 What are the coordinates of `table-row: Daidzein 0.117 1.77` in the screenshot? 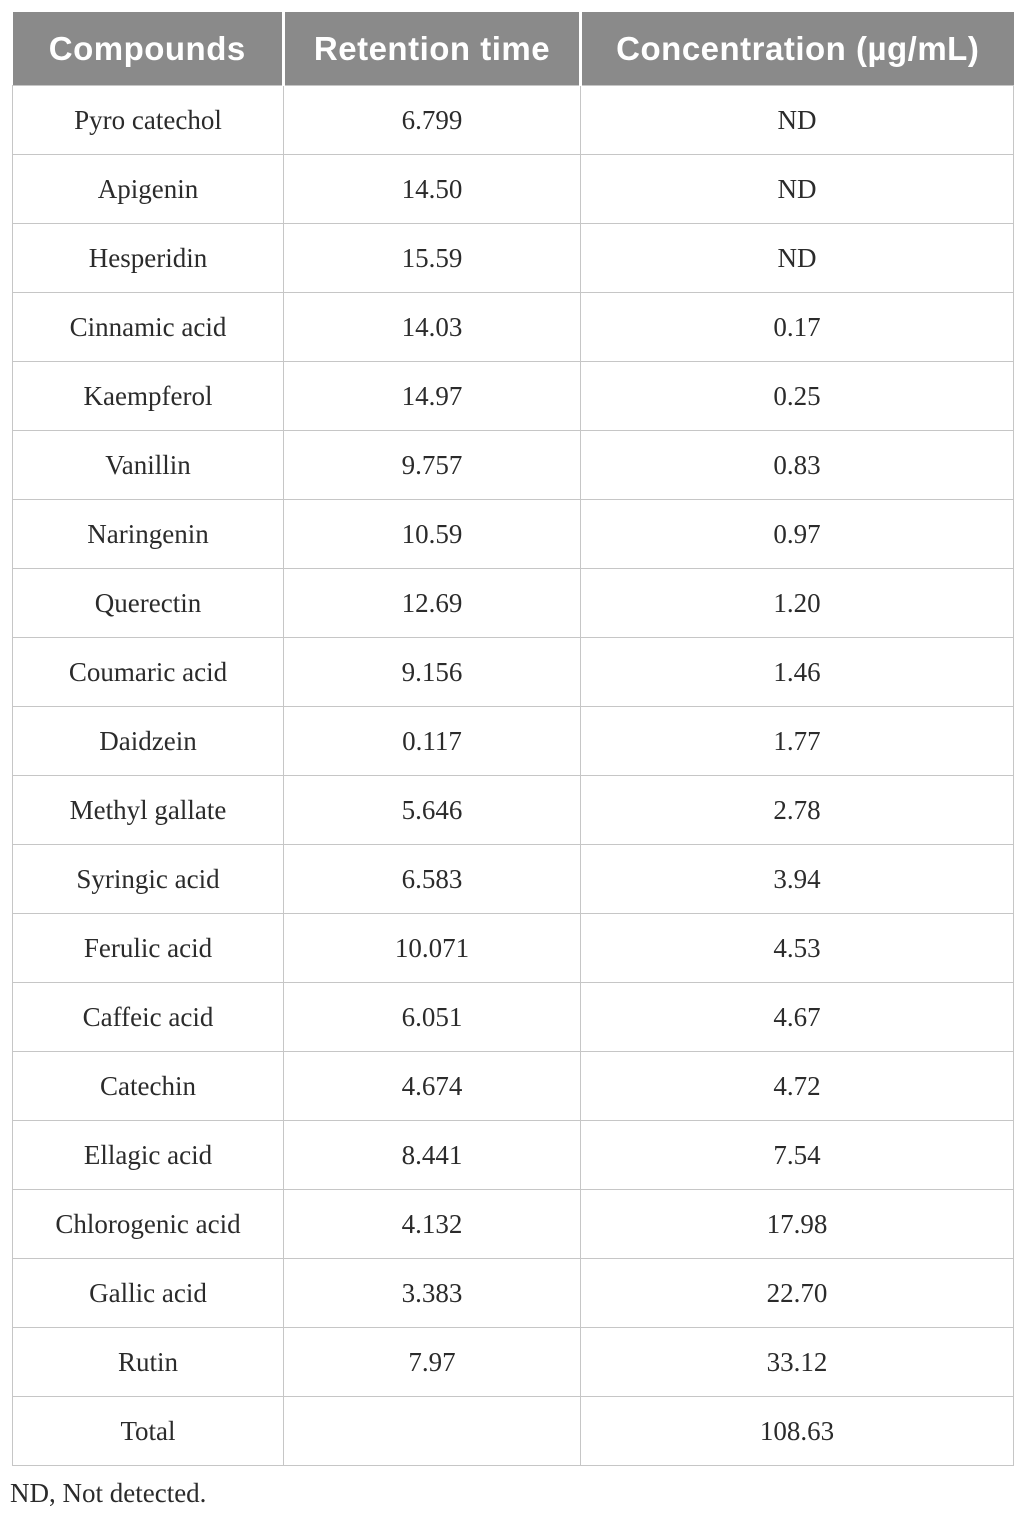 It's located at (513, 741).